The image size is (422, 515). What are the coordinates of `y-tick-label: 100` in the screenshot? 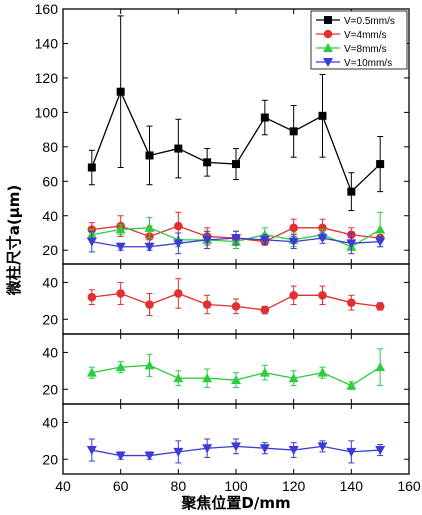 It's located at (47, 112).